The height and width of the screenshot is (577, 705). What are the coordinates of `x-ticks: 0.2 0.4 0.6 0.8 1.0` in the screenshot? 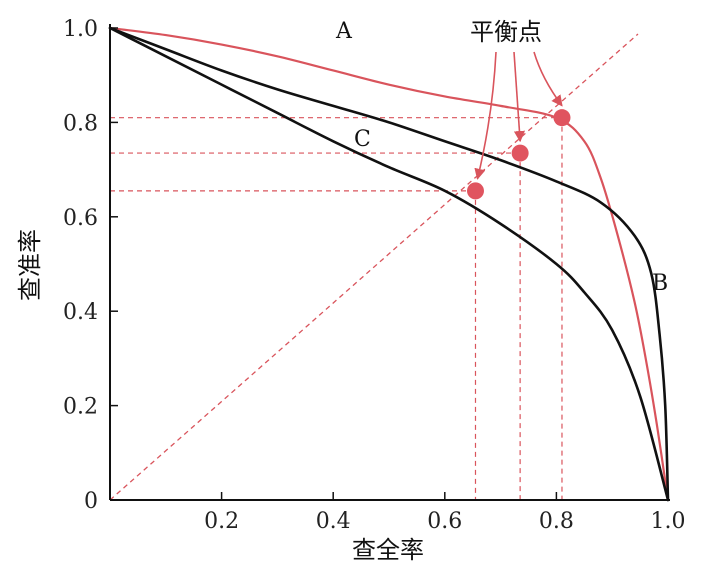 It's located at (445, 513).